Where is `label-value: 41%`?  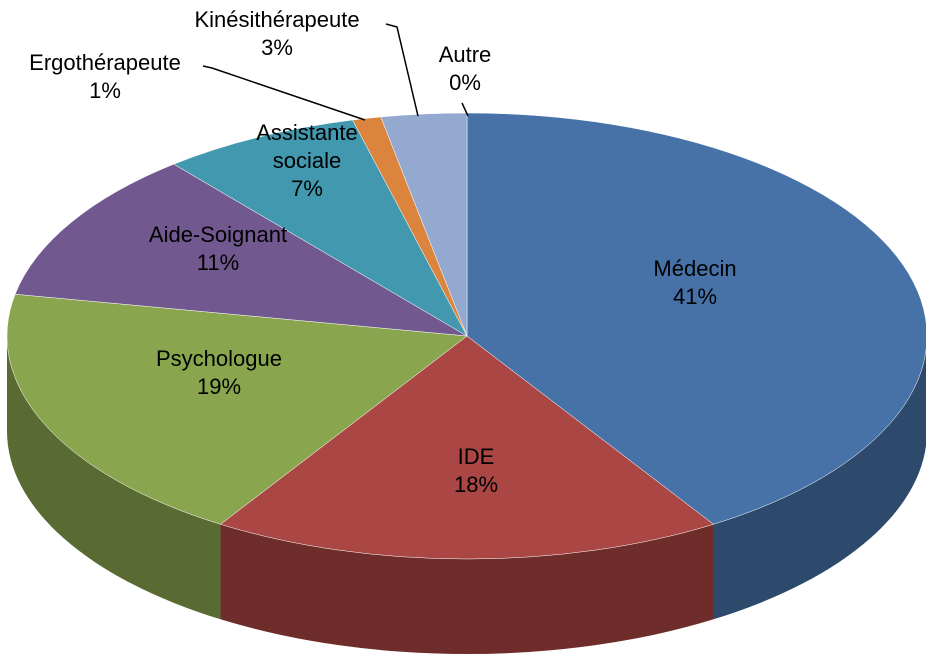 label-value: 41% is located at coordinates (695, 296).